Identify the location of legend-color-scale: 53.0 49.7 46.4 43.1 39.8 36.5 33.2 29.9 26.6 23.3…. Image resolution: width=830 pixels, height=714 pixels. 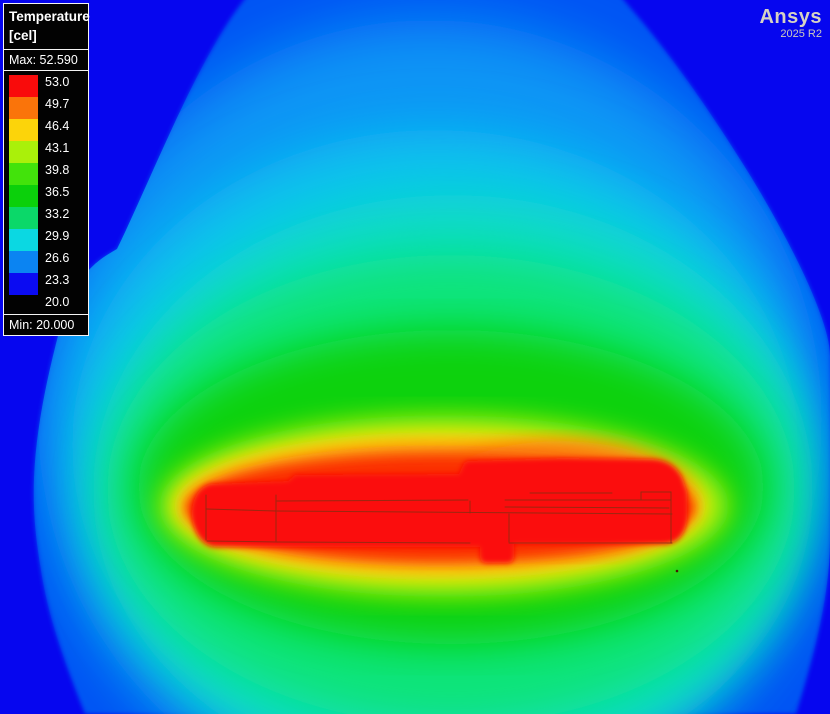
(46, 193).